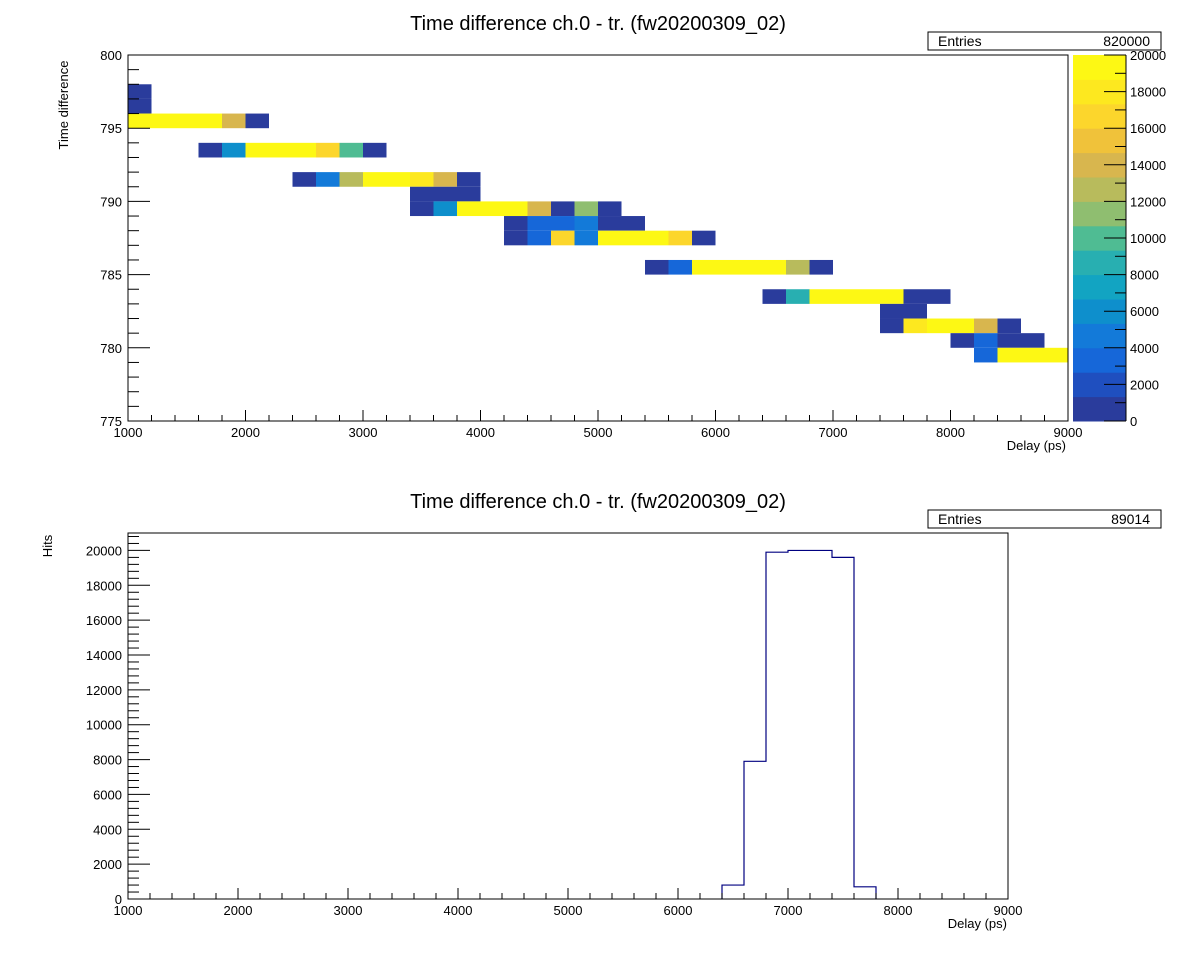  Describe the element at coordinates (1144, 311) in the screenshot. I see `colorbar-tick-label: 6000` at that location.